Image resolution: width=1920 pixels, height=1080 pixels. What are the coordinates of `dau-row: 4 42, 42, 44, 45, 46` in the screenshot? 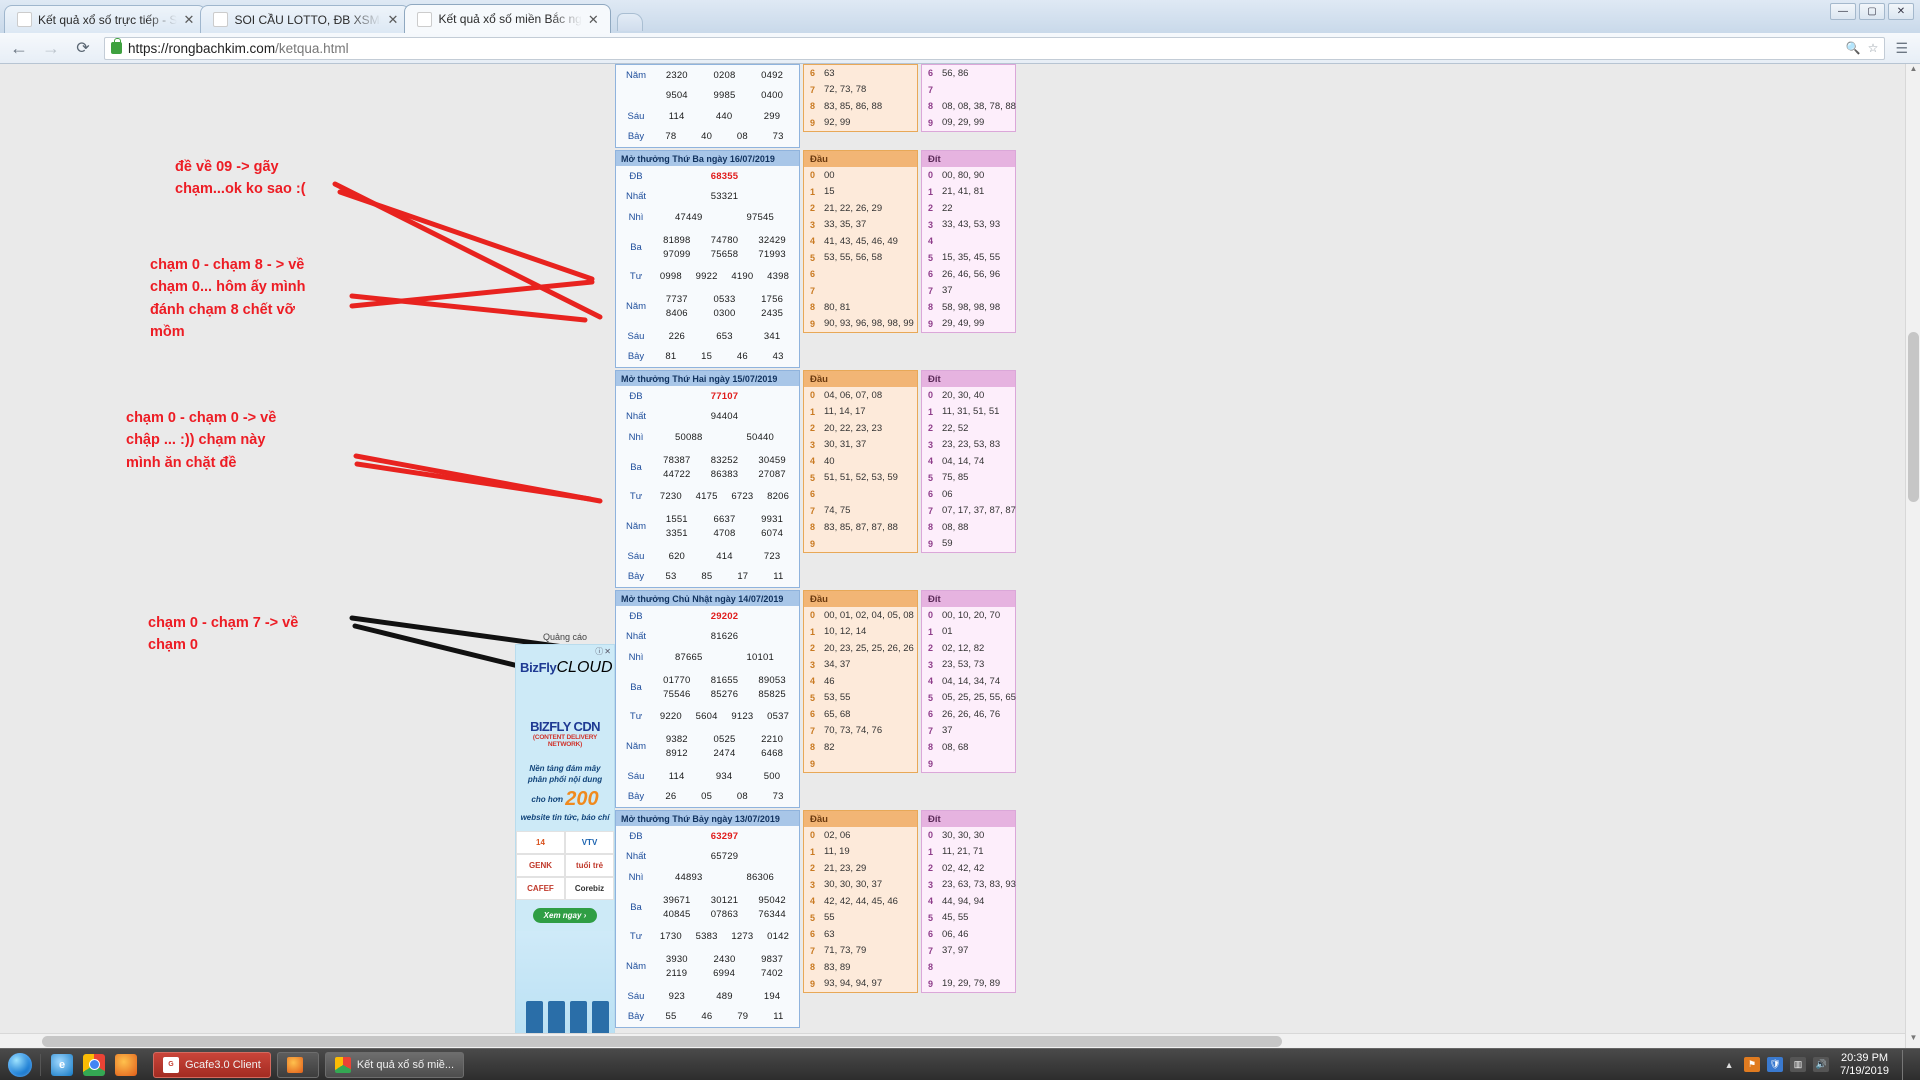 It's located at (860, 901).